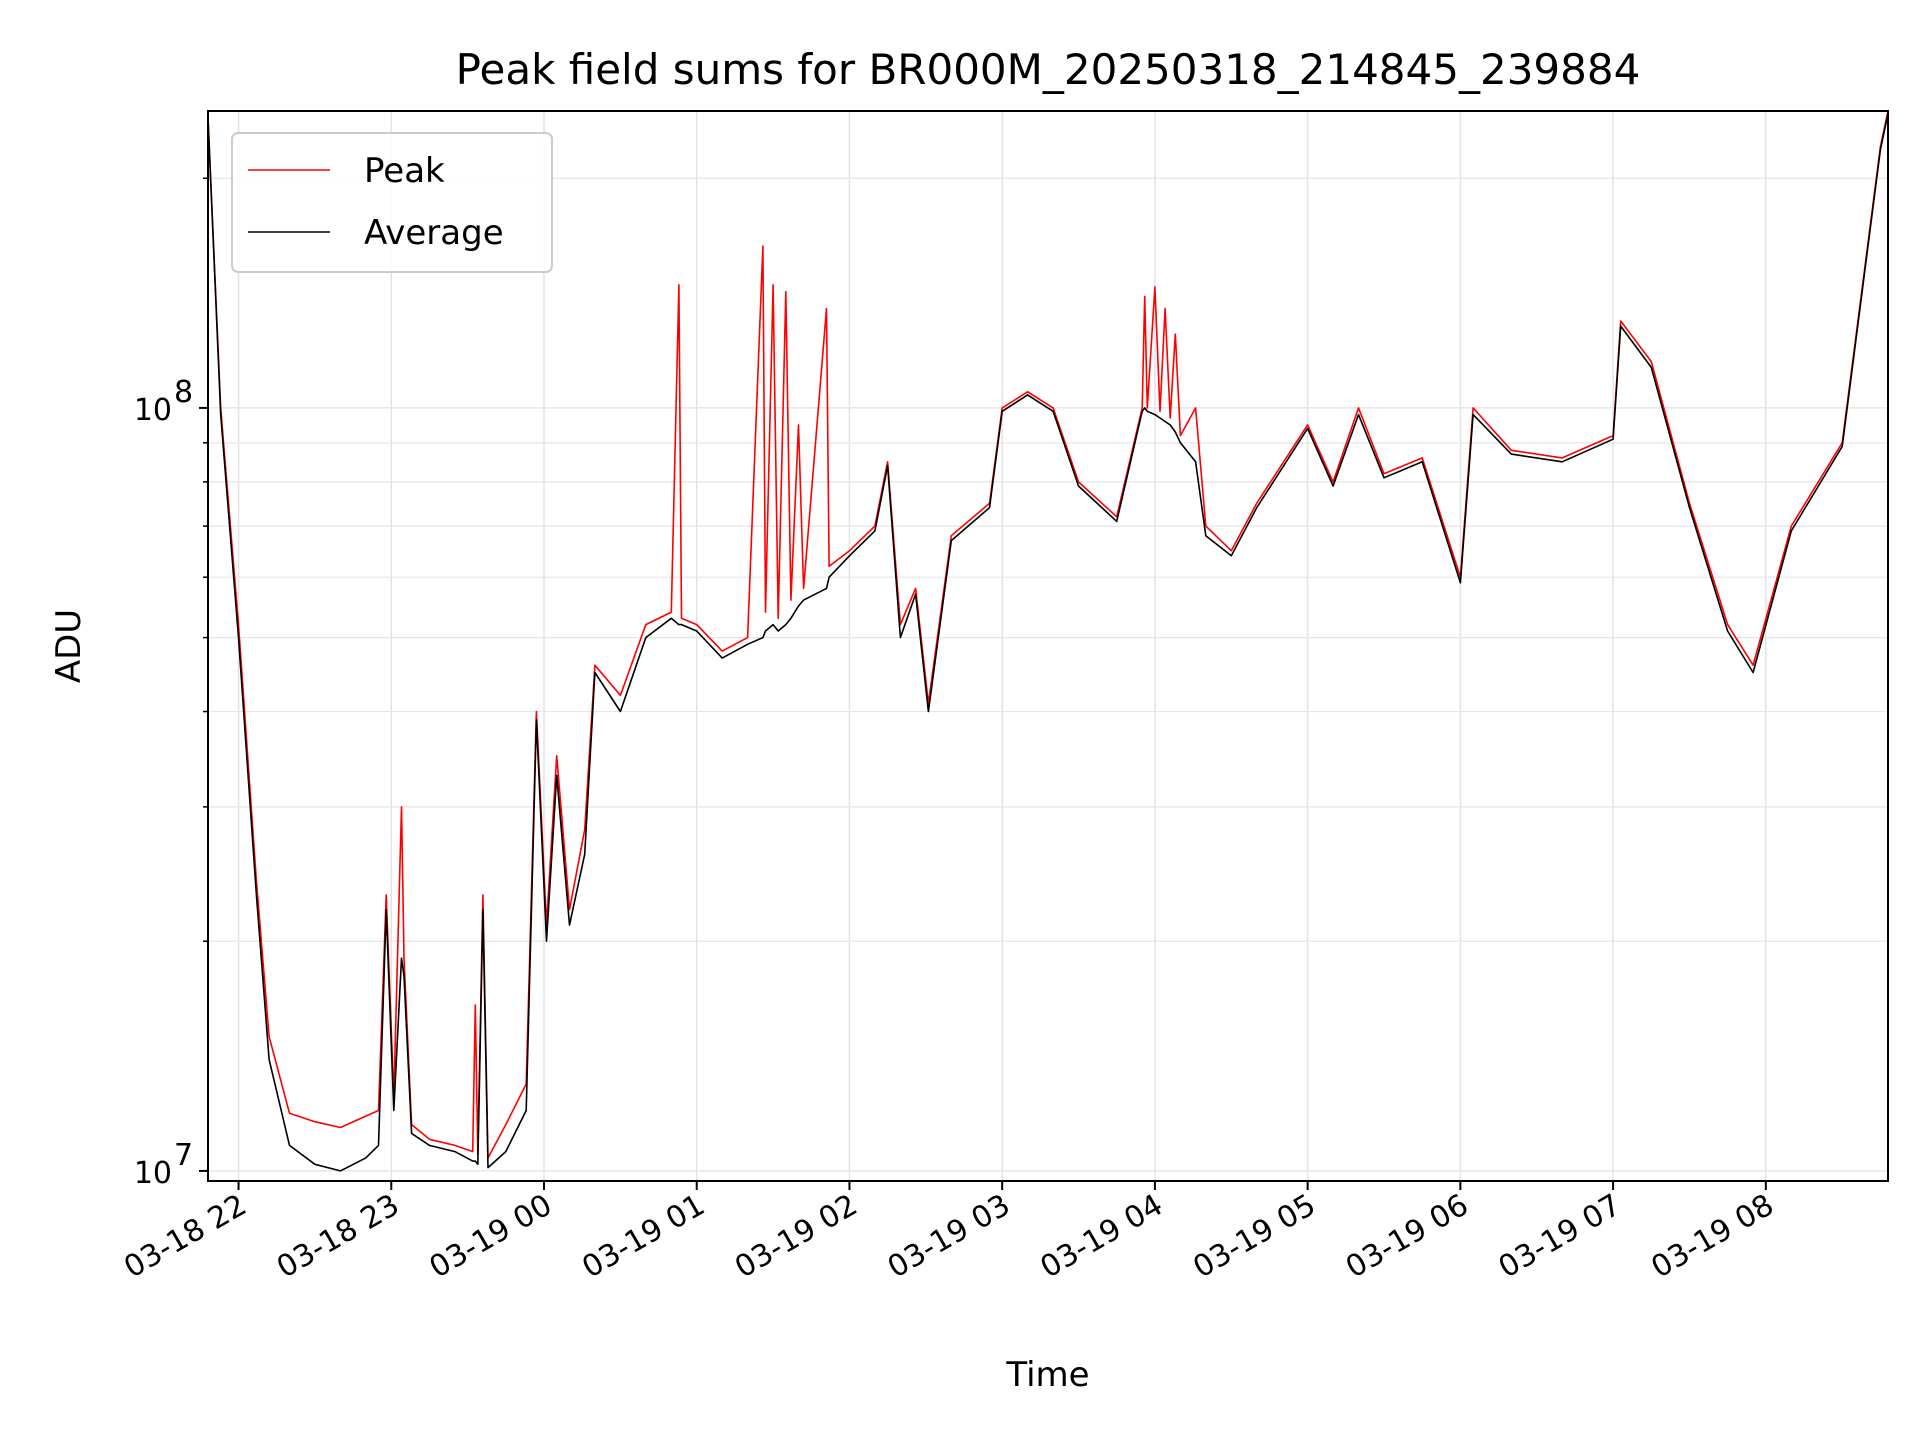  I want to click on x-axis-label: Time, so click(1047, 1375).